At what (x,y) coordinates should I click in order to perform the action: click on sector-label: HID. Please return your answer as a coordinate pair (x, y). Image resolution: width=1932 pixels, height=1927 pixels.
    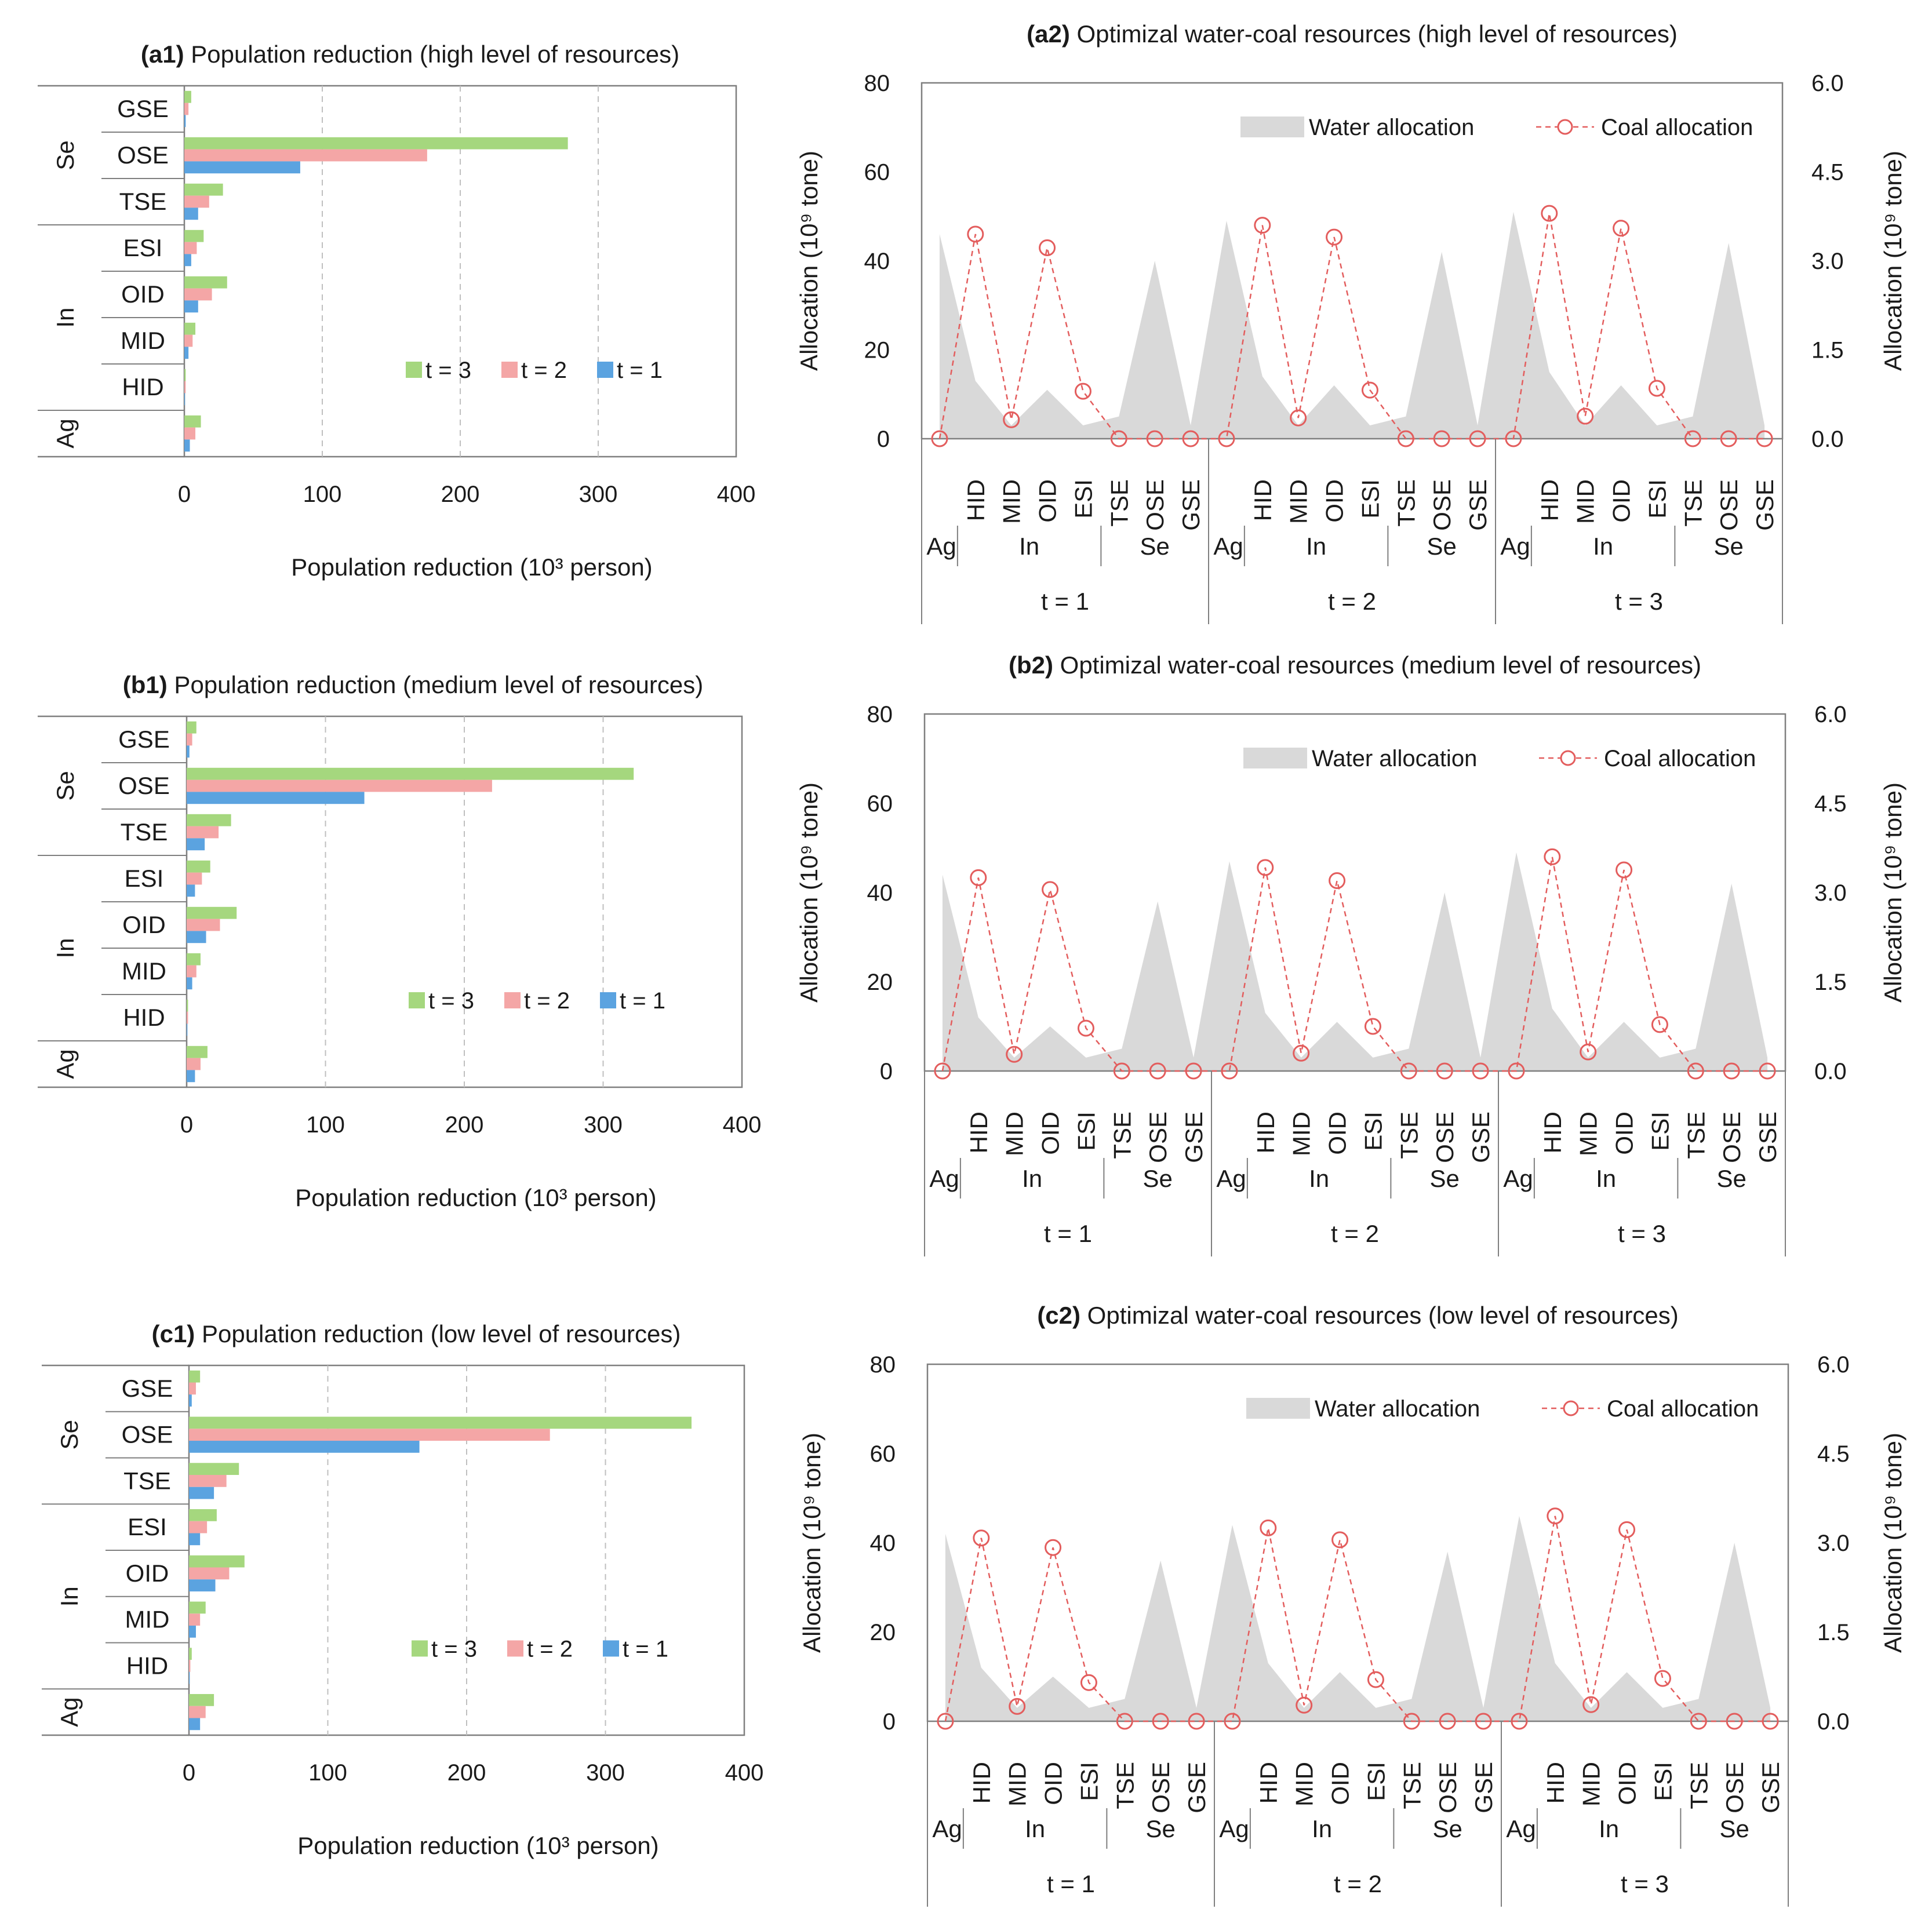
    Looking at the image, I should click on (1262, 500).